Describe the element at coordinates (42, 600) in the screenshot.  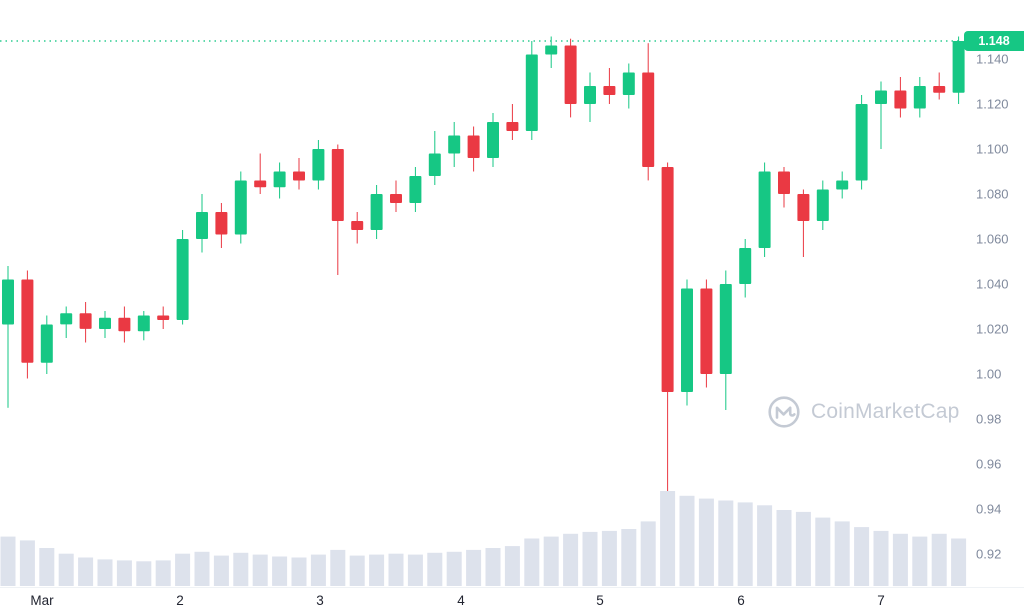
I see `x-axis-tick-label: Mar` at that location.